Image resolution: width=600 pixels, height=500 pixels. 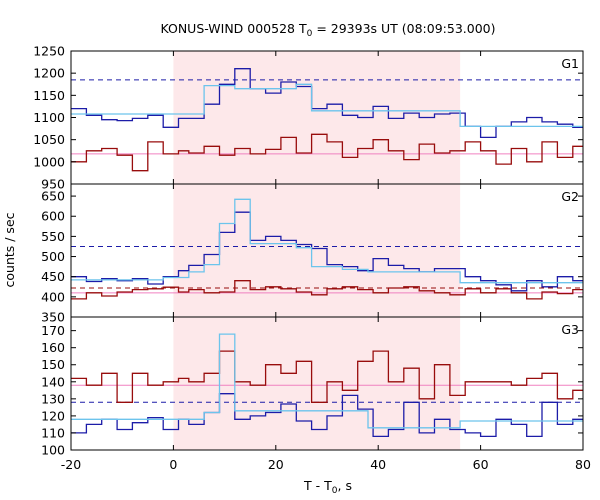 I want to click on panel-label: G2, so click(x=570, y=196).